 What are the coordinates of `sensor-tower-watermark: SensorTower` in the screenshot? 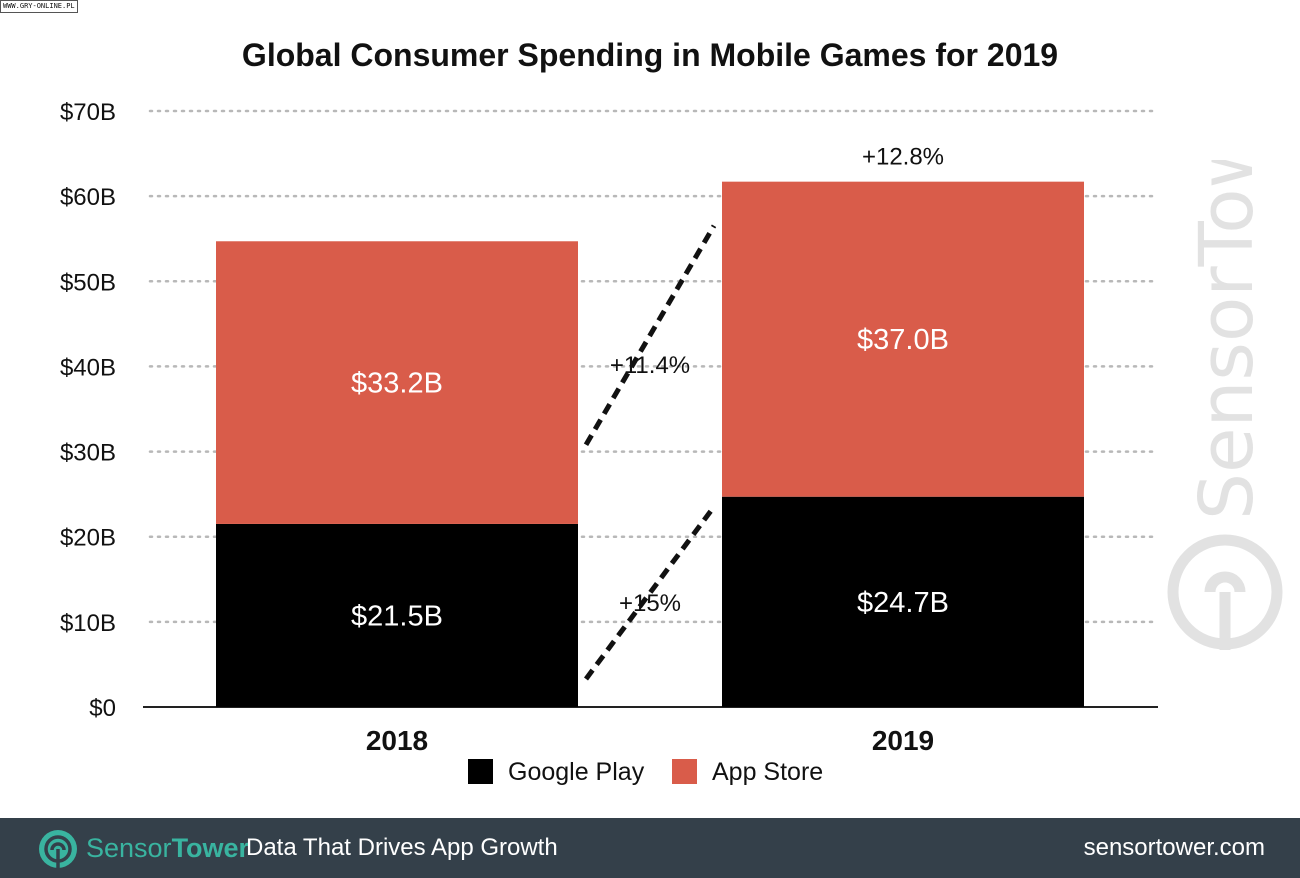 It's located at (1225, 405).